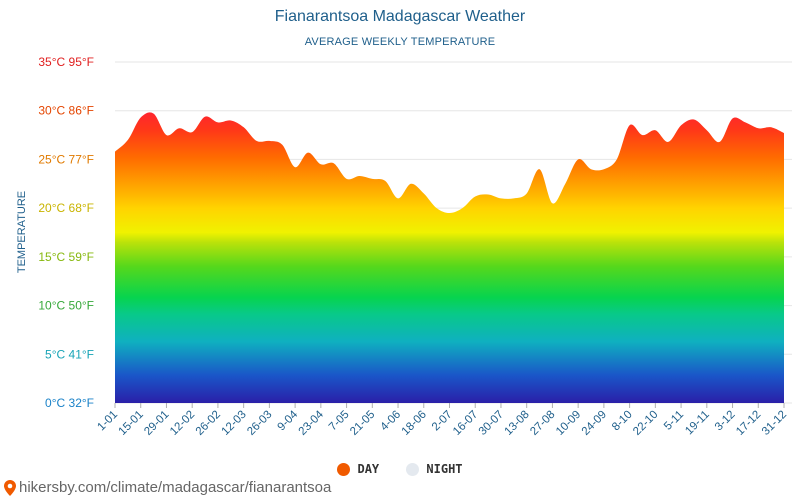 The image size is (800, 500). What do you see at coordinates (491, 423) in the screenshot?
I see `x-tick-label: 30-07` at bounding box center [491, 423].